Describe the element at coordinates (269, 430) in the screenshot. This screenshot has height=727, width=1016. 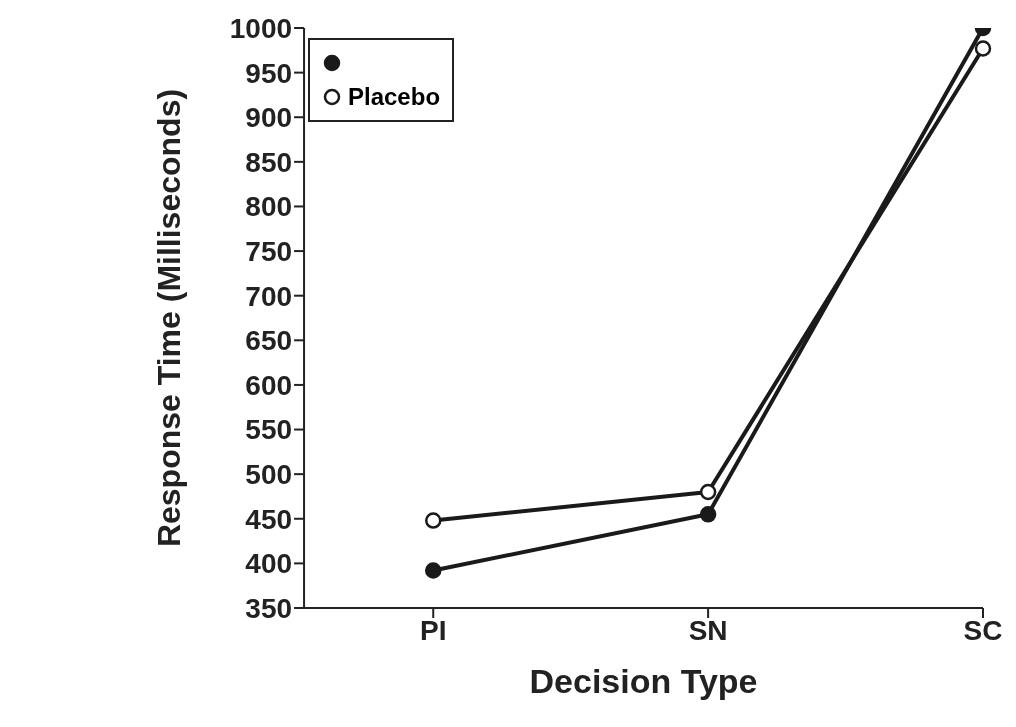
I see `y-tick-label: 550` at that location.